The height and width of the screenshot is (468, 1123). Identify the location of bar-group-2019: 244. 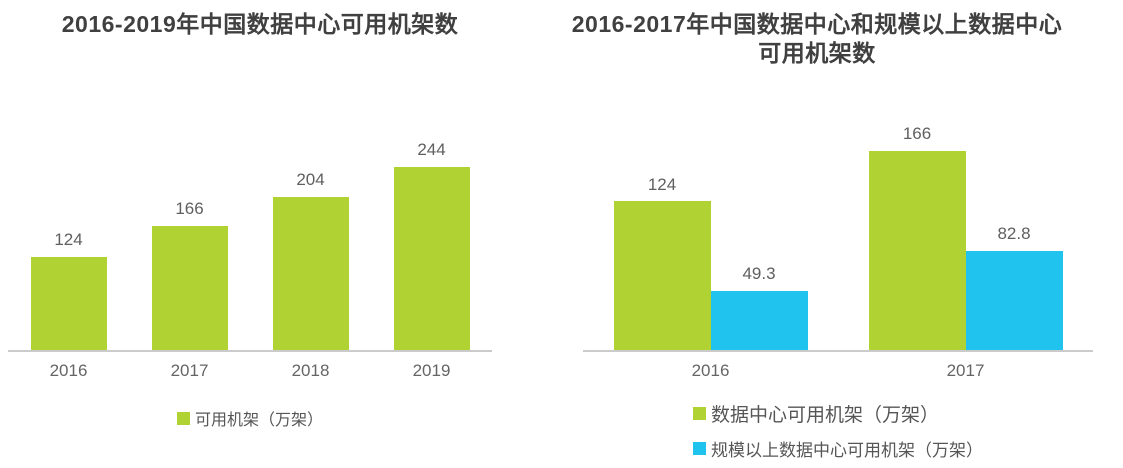
(431, 245).